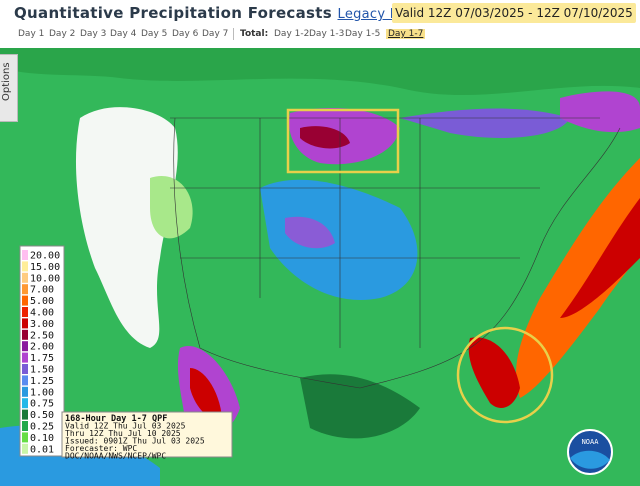 The width and height of the screenshot is (640, 486). Describe the element at coordinates (514, 13) in the screenshot. I see `valid-range: Valid 12Z 07/03/2025 - 12Z 07/10/2025` at that location.